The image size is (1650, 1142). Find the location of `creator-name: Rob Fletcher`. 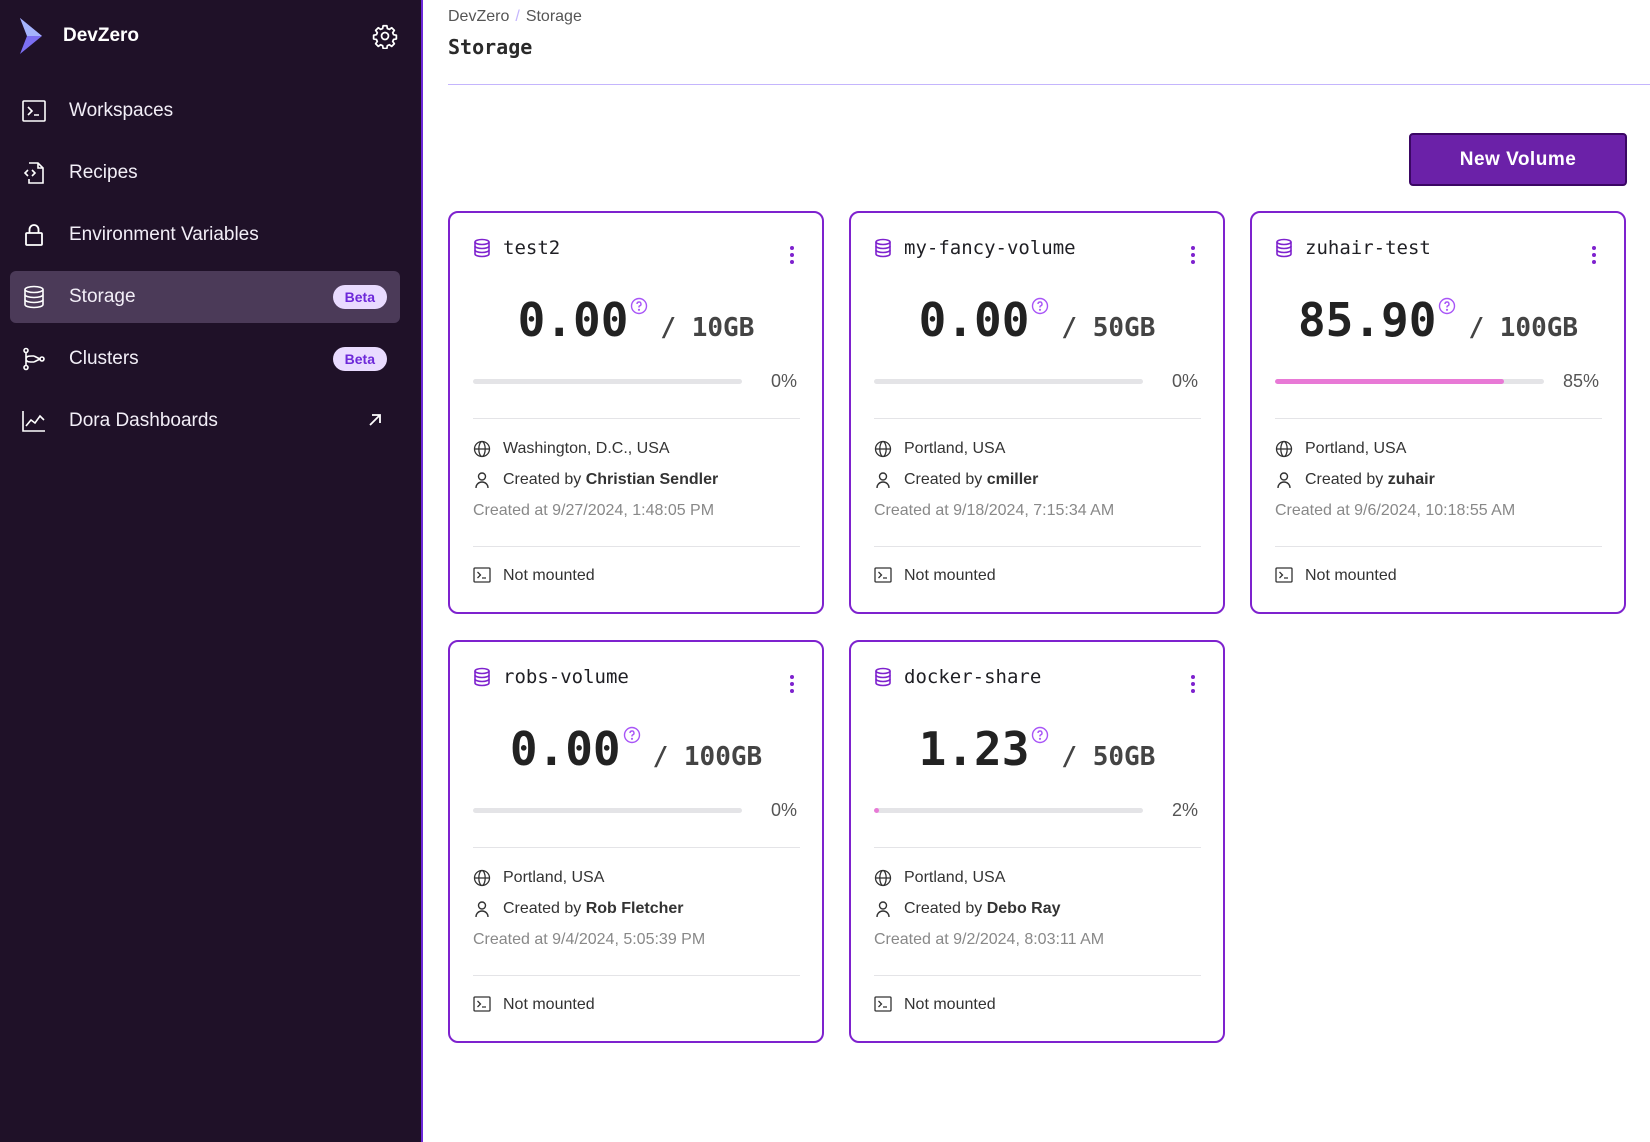

creator-name: Rob Fletcher is located at coordinates (634, 908).